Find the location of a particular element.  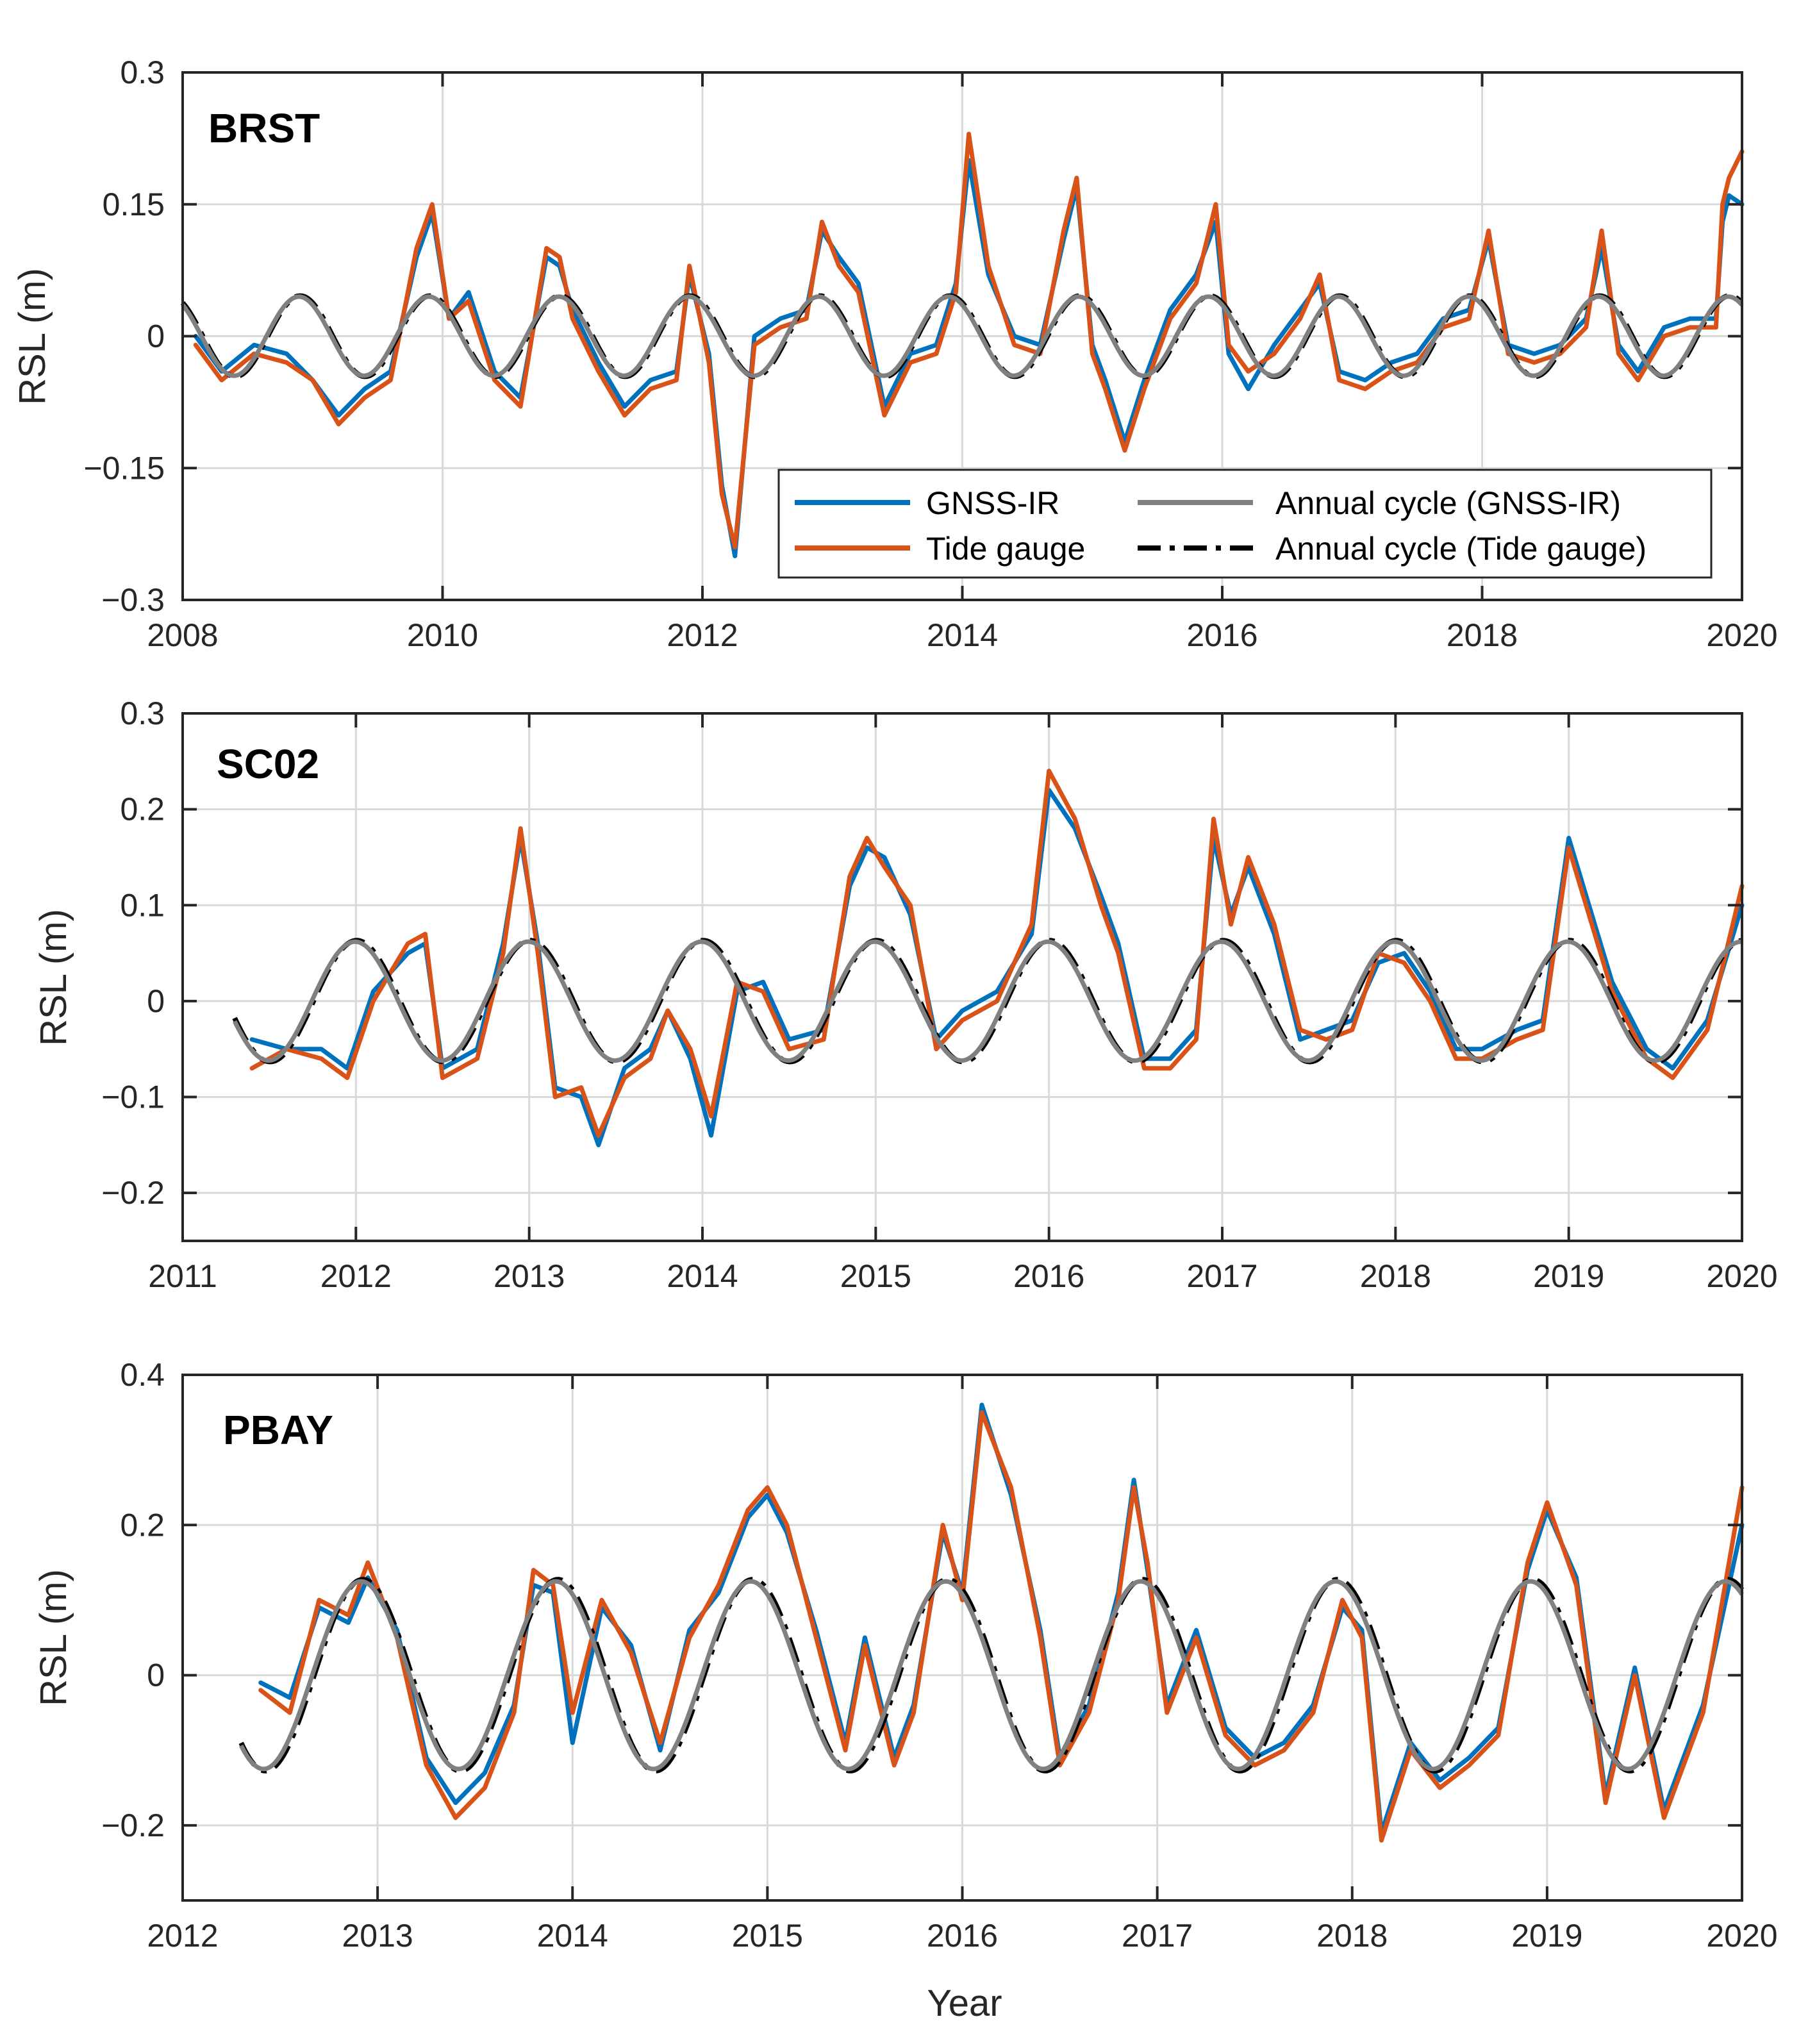

ylabel-brst: RSL (m) is located at coordinates (32, 336).